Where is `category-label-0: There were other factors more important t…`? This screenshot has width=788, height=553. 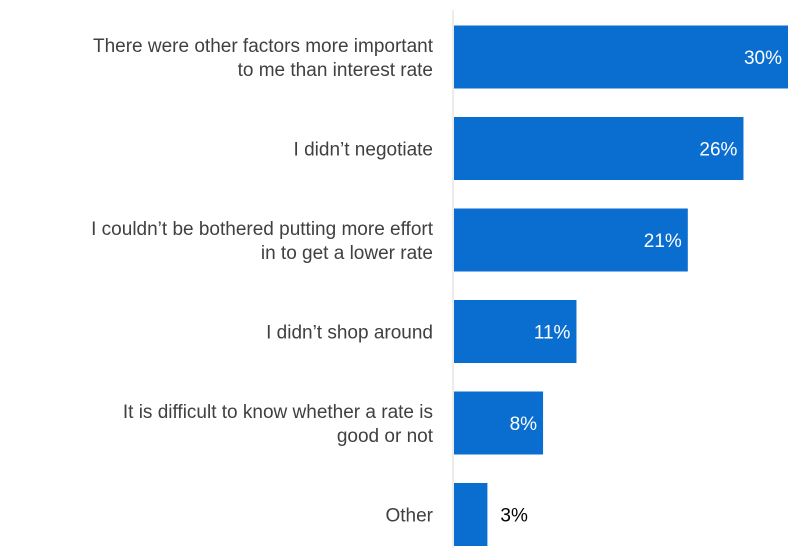
category-label-0: There were other factors more important t… is located at coordinates (263, 58).